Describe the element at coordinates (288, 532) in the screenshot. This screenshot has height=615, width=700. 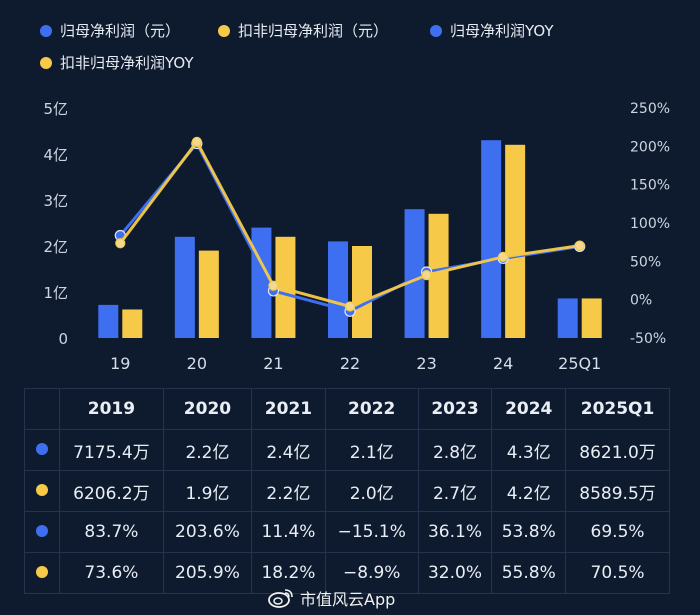
I see `table-cell: 11.4%` at that location.